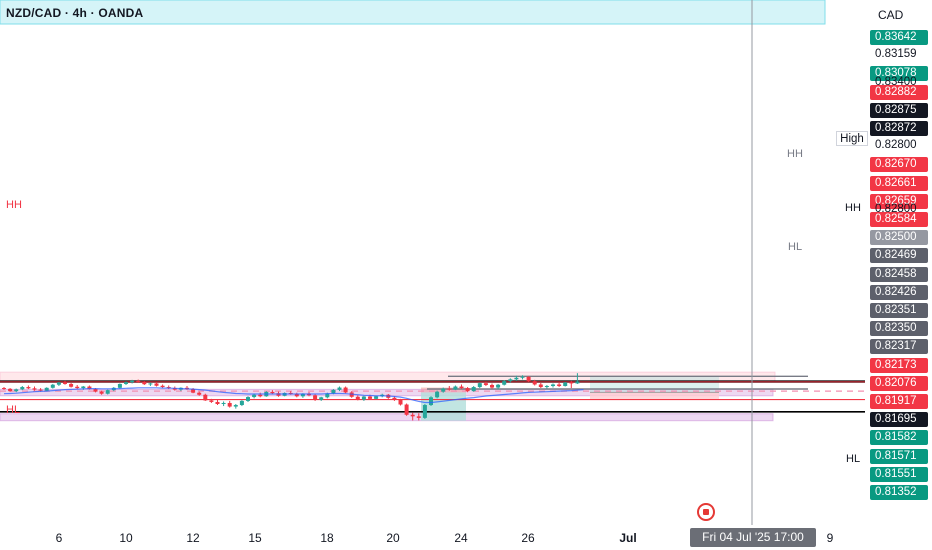 The image size is (932, 550). What do you see at coordinates (899, 256) in the screenshot?
I see `price-tag: 0.82469` at bounding box center [899, 256].